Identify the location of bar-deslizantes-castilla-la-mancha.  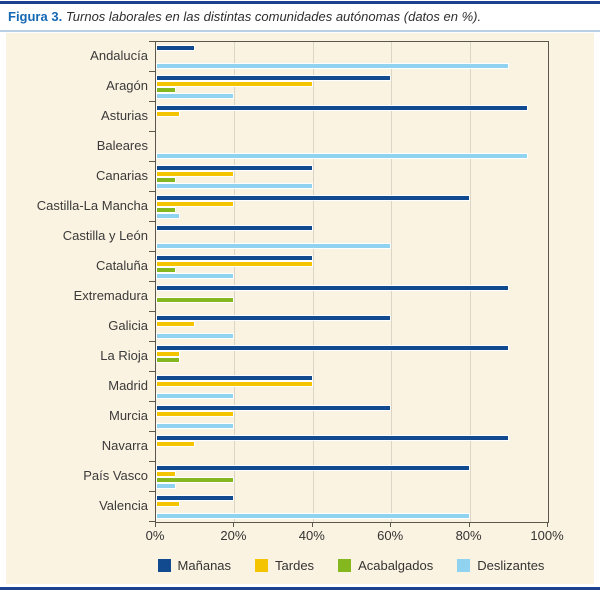
(168, 216).